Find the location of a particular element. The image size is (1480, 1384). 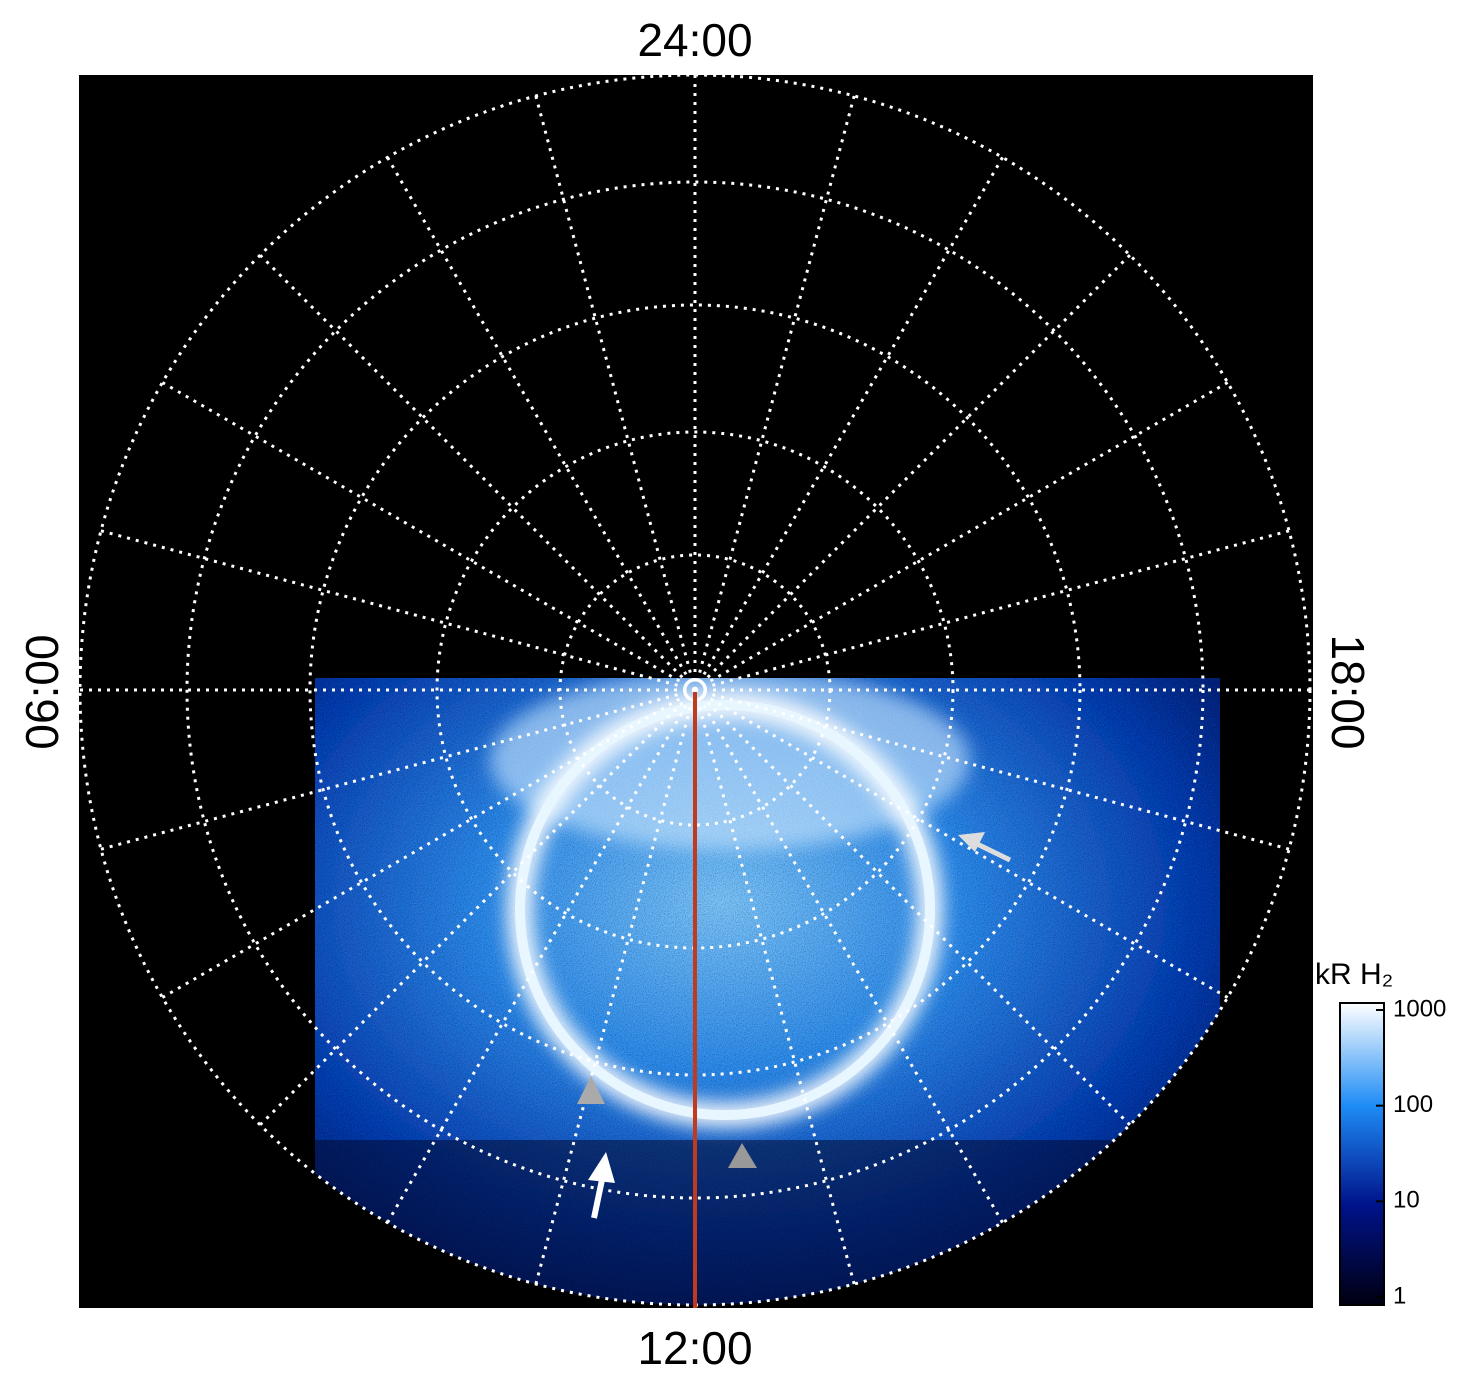

label-right: 18:00 is located at coordinates (1348, 691).